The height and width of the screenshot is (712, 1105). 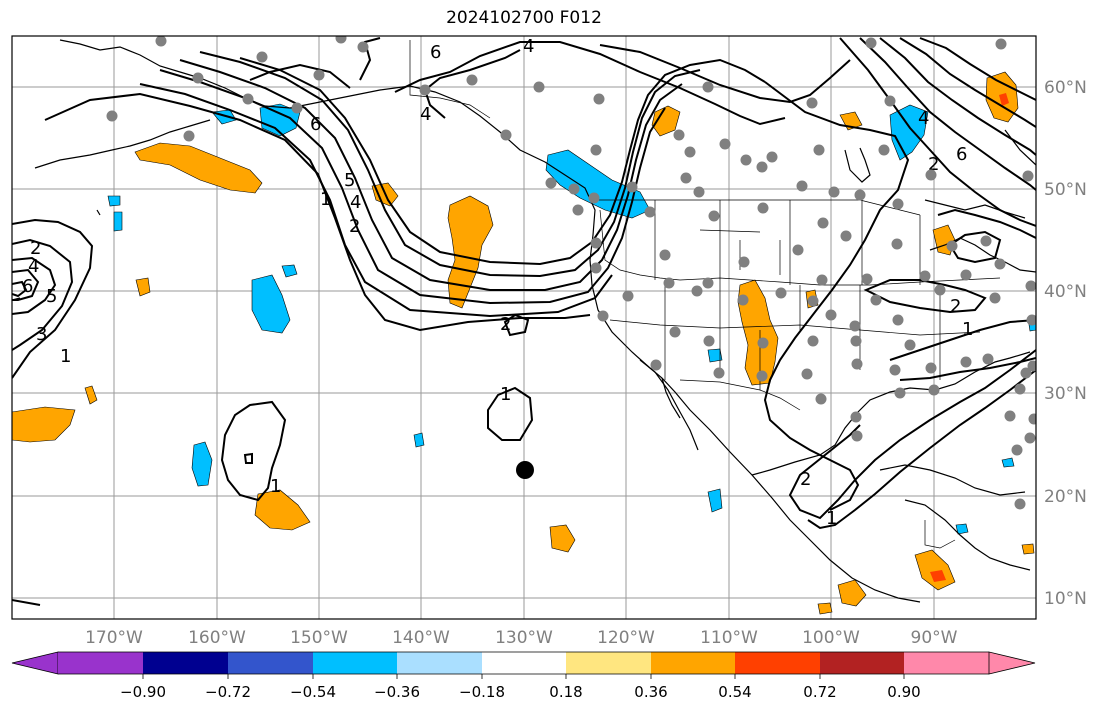 I want to click on contour-label: 3, so click(x=41, y=334).